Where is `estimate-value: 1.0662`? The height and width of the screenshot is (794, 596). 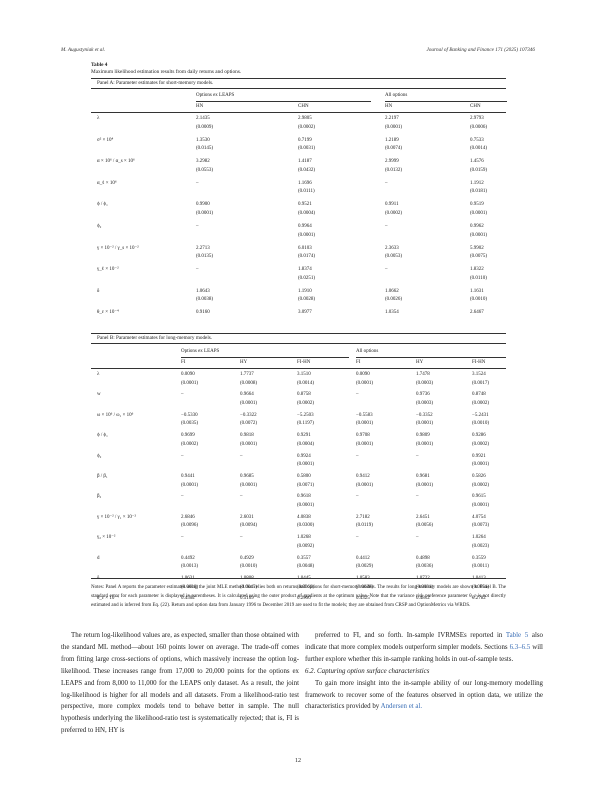 estimate-value: 1.0662 is located at coordinates (392, 291).